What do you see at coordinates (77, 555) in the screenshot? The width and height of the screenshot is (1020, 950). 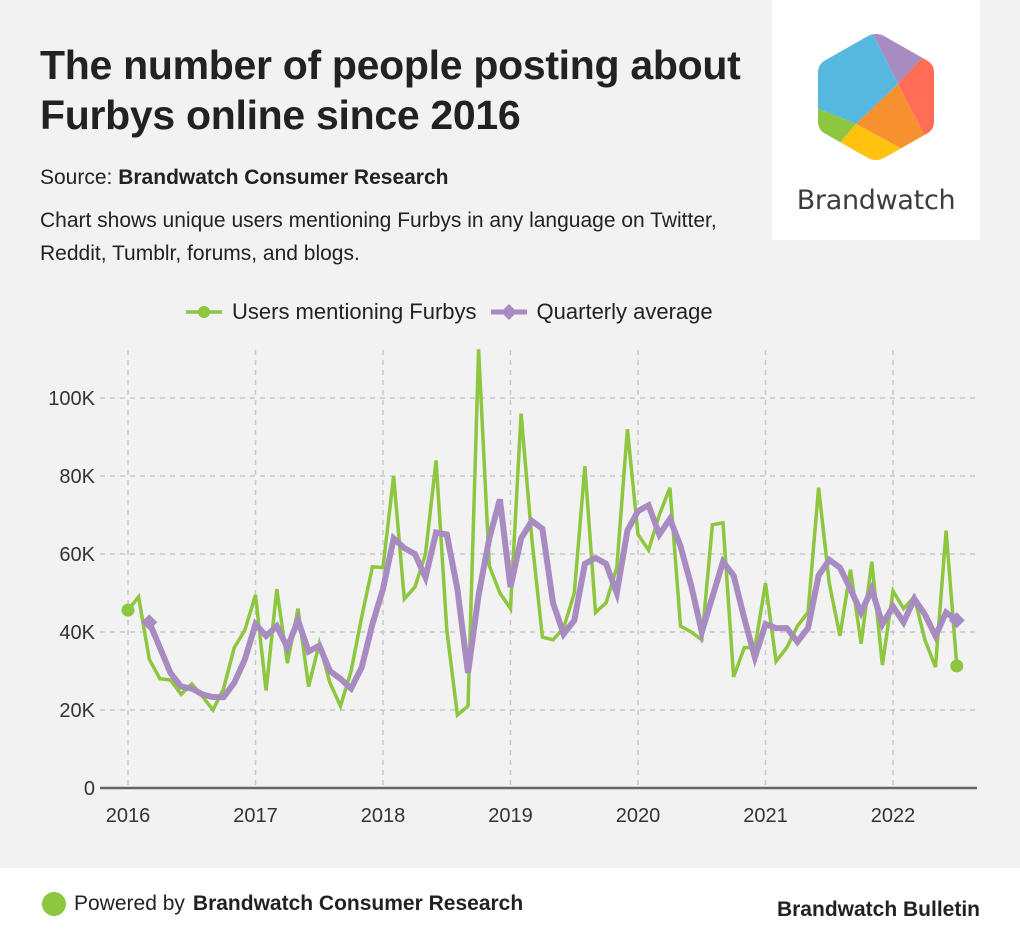 I see `y-tick-label: 60K` at bounding box center [77, 555].